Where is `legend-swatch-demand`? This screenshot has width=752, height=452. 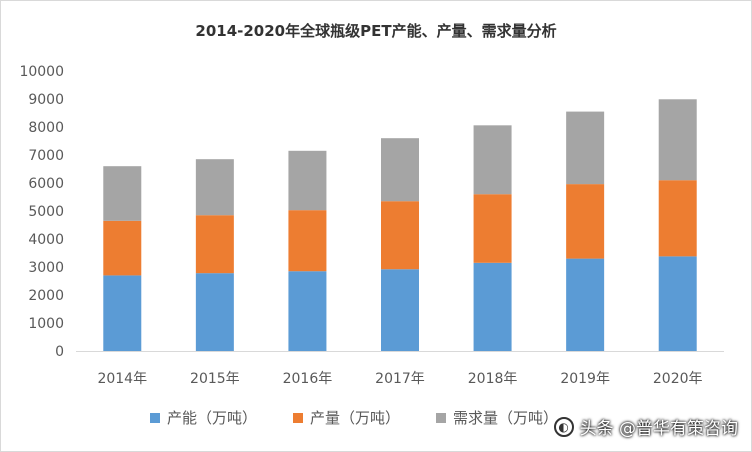 legend-swatch-demand is located at coordinates (441, 417).